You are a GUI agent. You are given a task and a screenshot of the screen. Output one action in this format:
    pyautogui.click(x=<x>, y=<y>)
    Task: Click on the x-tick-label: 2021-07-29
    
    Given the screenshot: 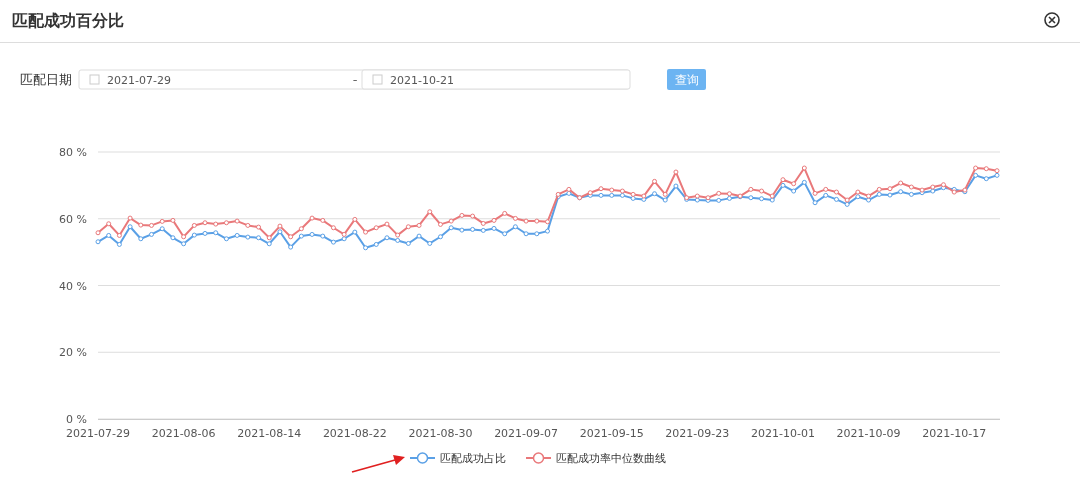 What is the action you would take?
    pyautogui.click(x=98, y=433)
    